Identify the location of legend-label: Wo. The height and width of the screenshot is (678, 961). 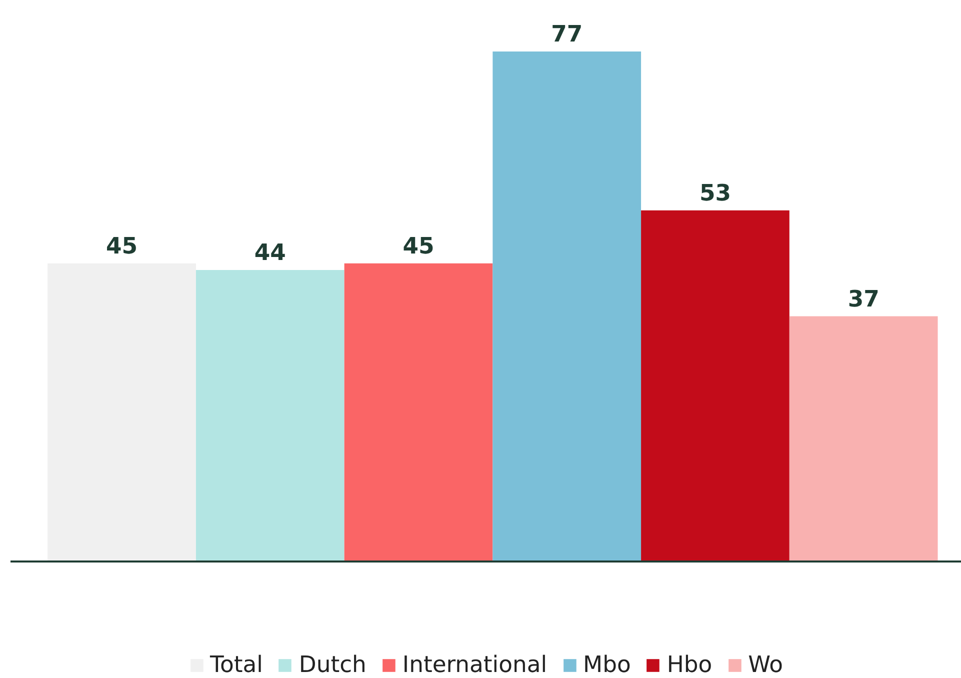
(766, 665).